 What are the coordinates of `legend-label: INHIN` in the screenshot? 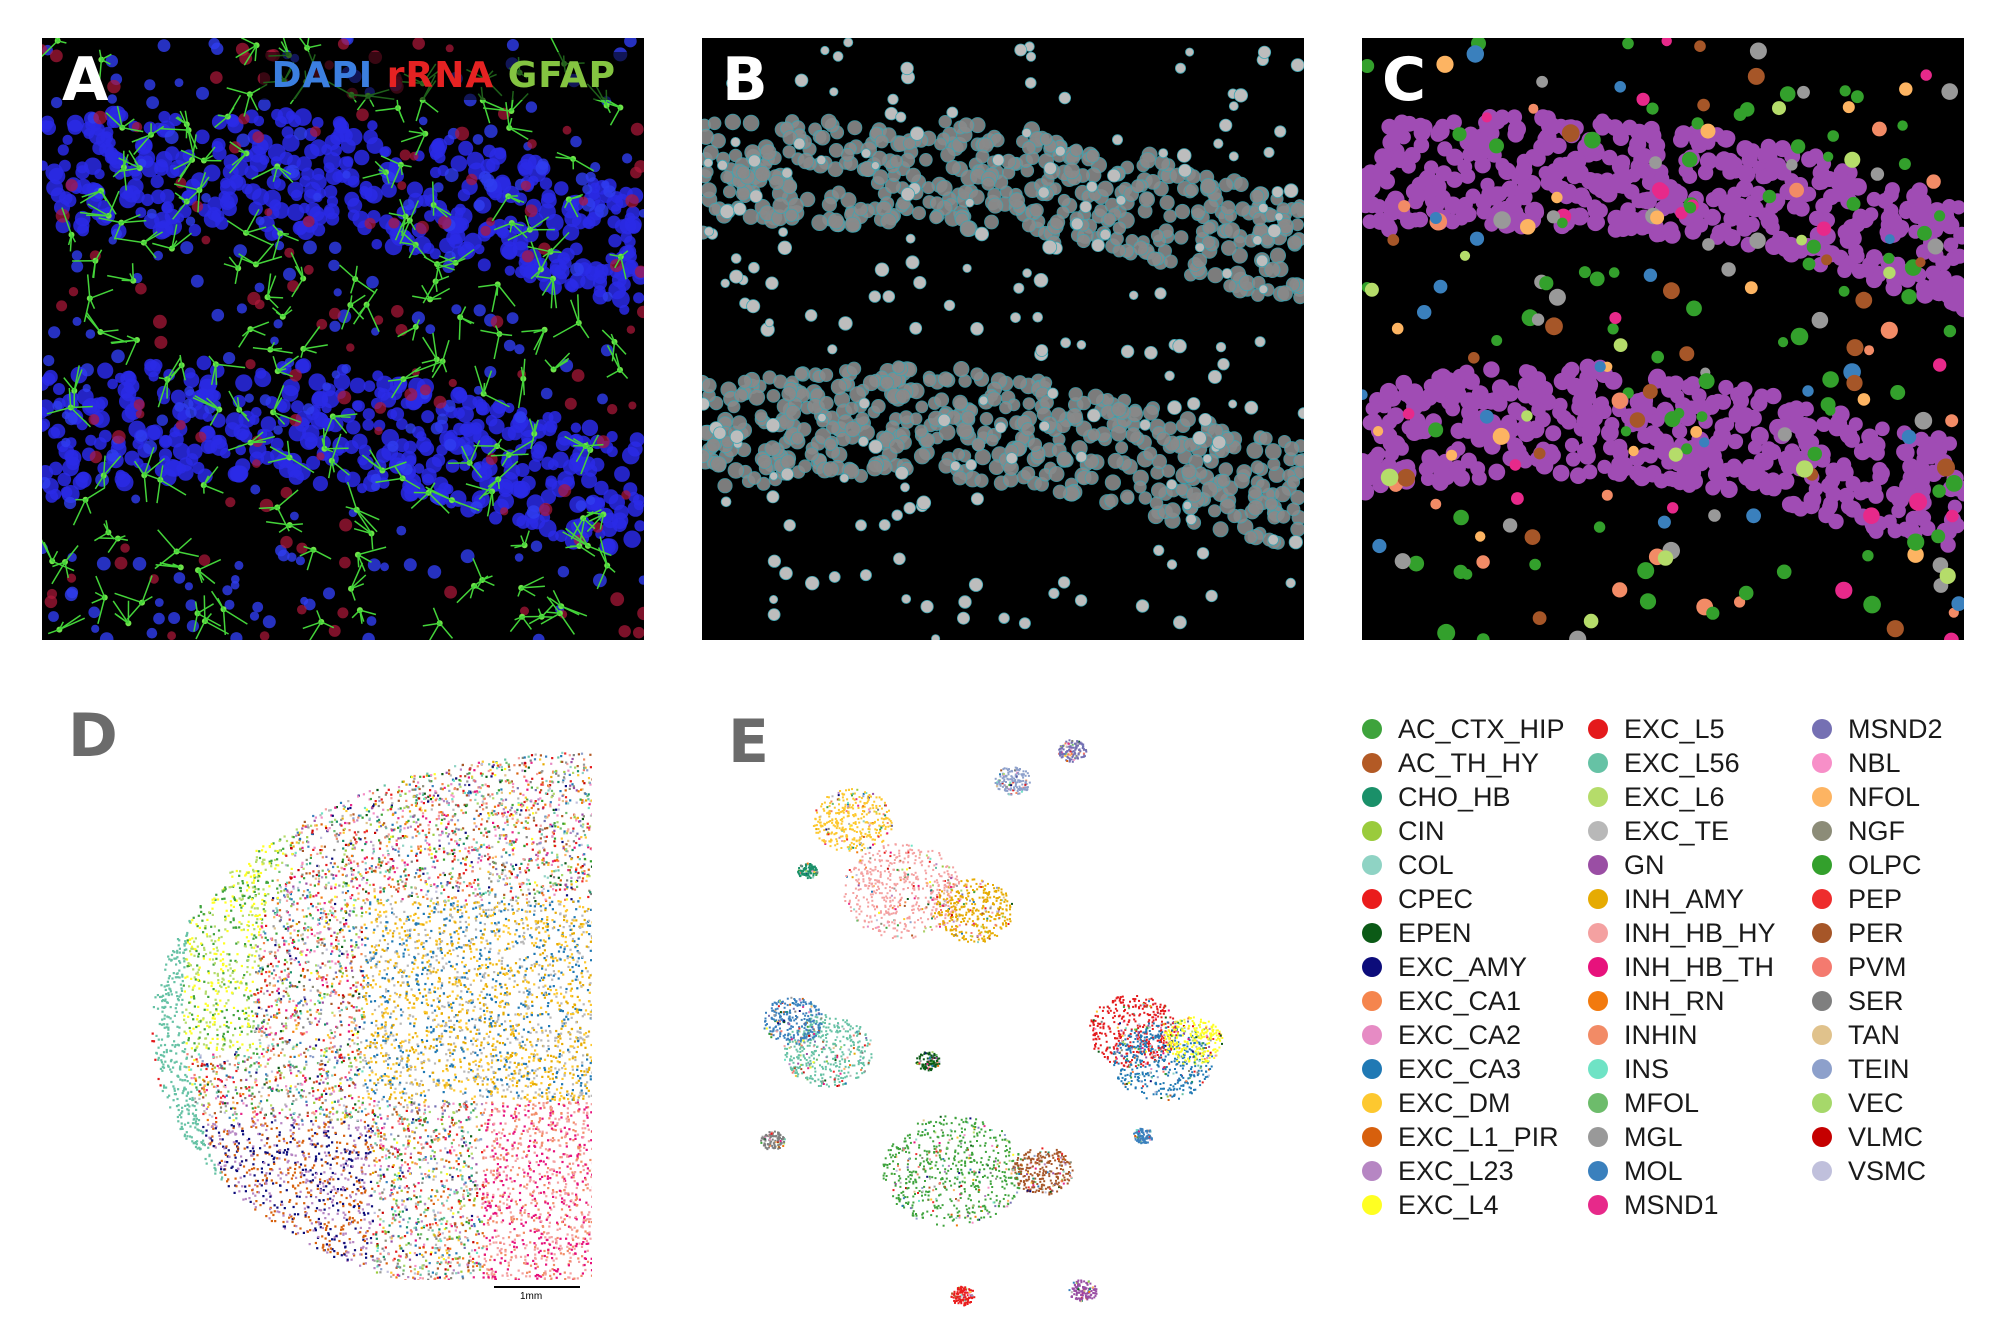 It's located at (1661, 1034).